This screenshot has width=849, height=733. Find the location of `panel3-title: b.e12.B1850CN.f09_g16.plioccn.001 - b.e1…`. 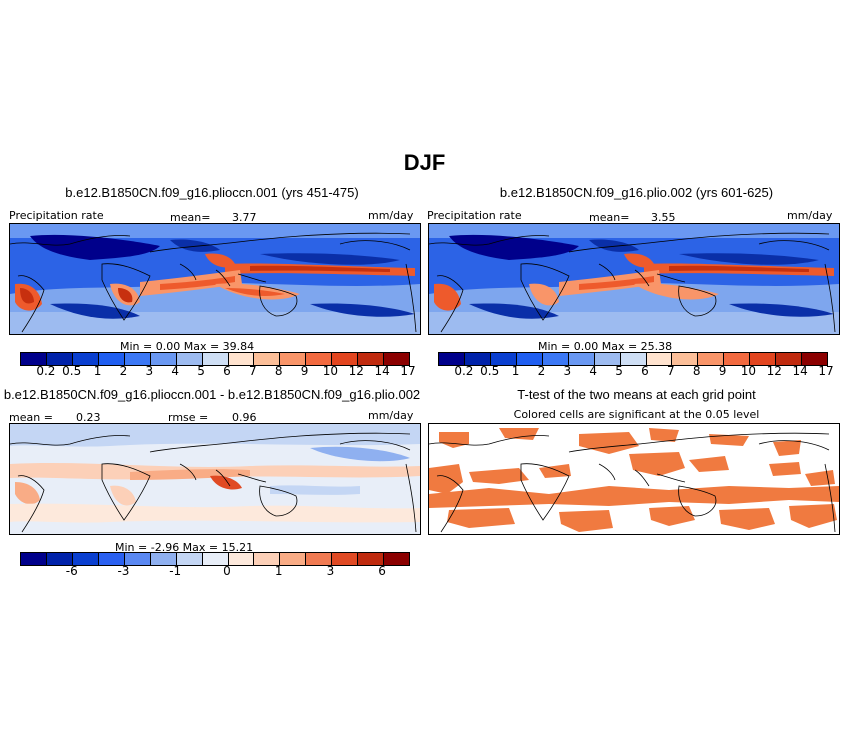

panel3-title: b.e12.B1850CN.f09_g16.plioccn.001 - b.e1… is located at coordinates (212, 394).